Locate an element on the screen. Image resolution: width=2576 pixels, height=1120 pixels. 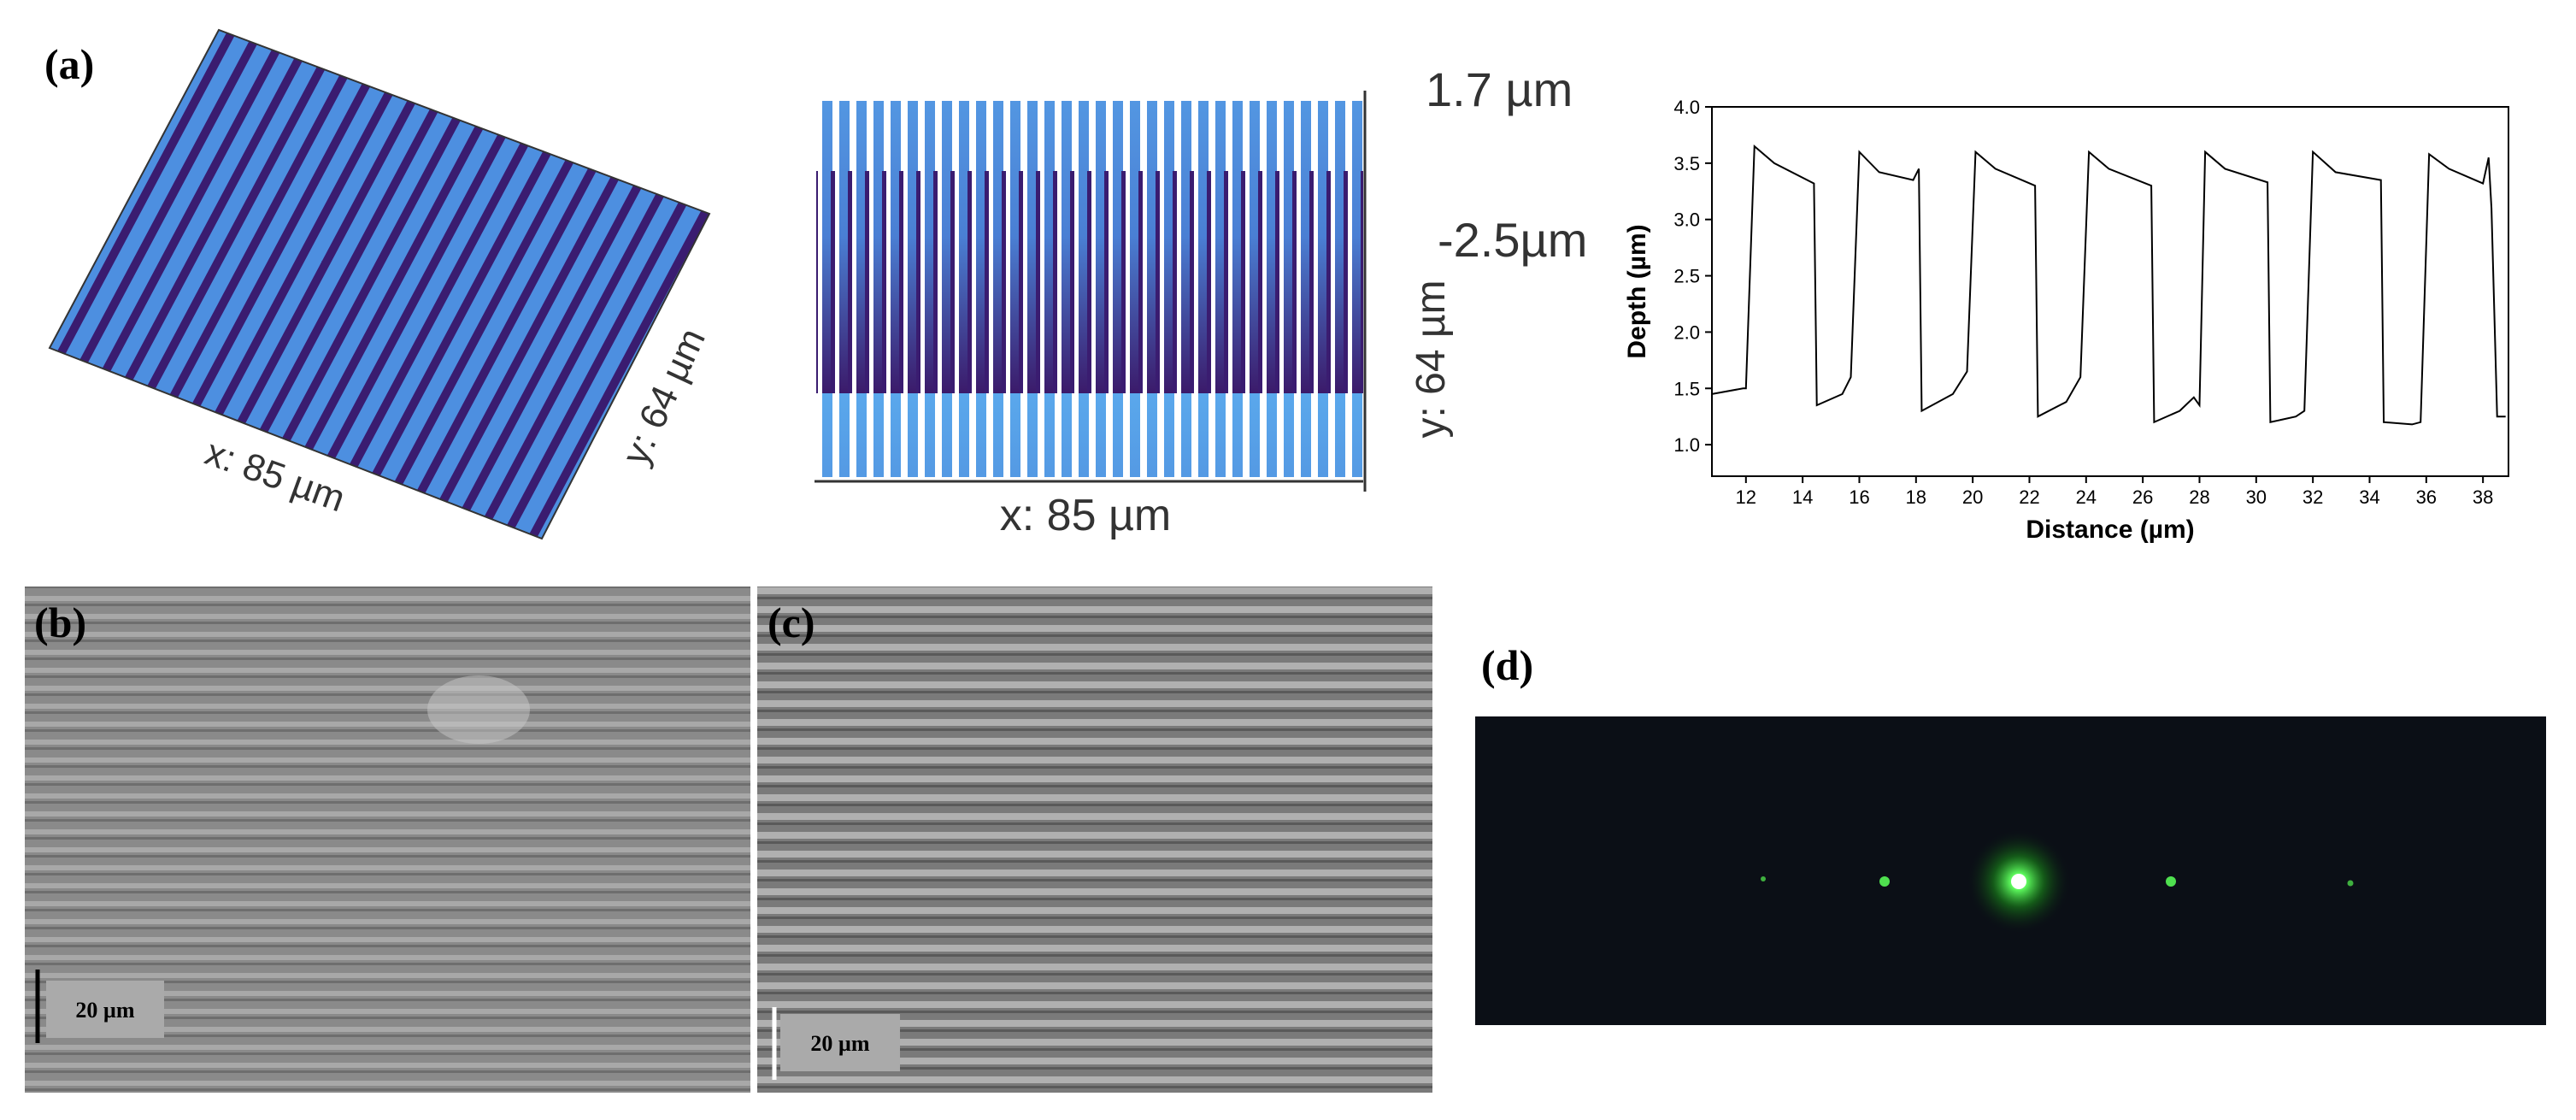
z-top-label: 1.7 µm is located at coordinates (1499, 89).